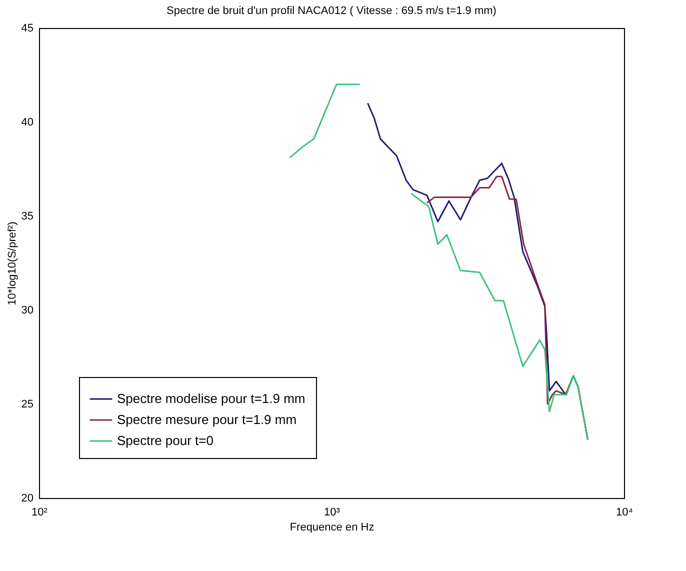 The height and width of the screenshot is (571, 686). What do you see at coordinates (27, 310) in the screenshot?
I see `y-tick-label: 30` at bounding box center [27, 310].